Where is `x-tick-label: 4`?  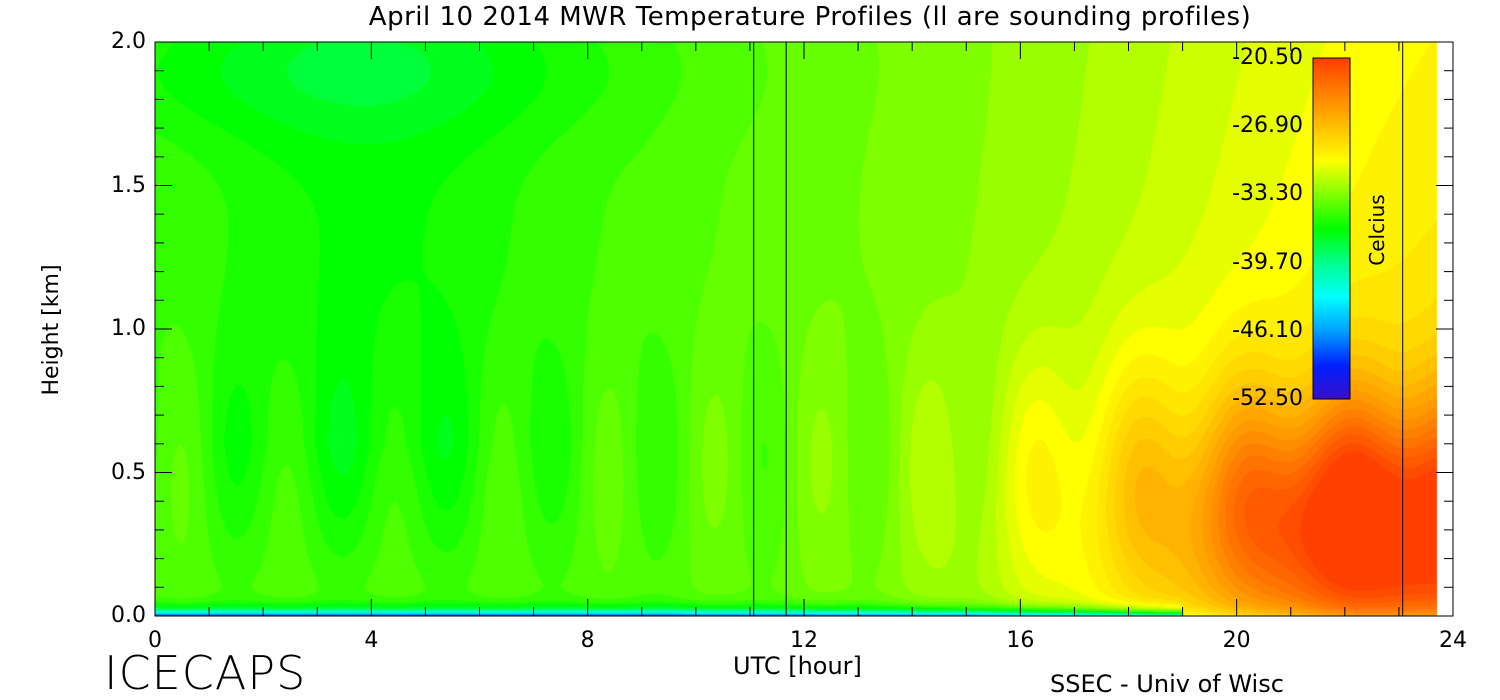
x-tick-label: 4 is located at coordinates (371, 640).